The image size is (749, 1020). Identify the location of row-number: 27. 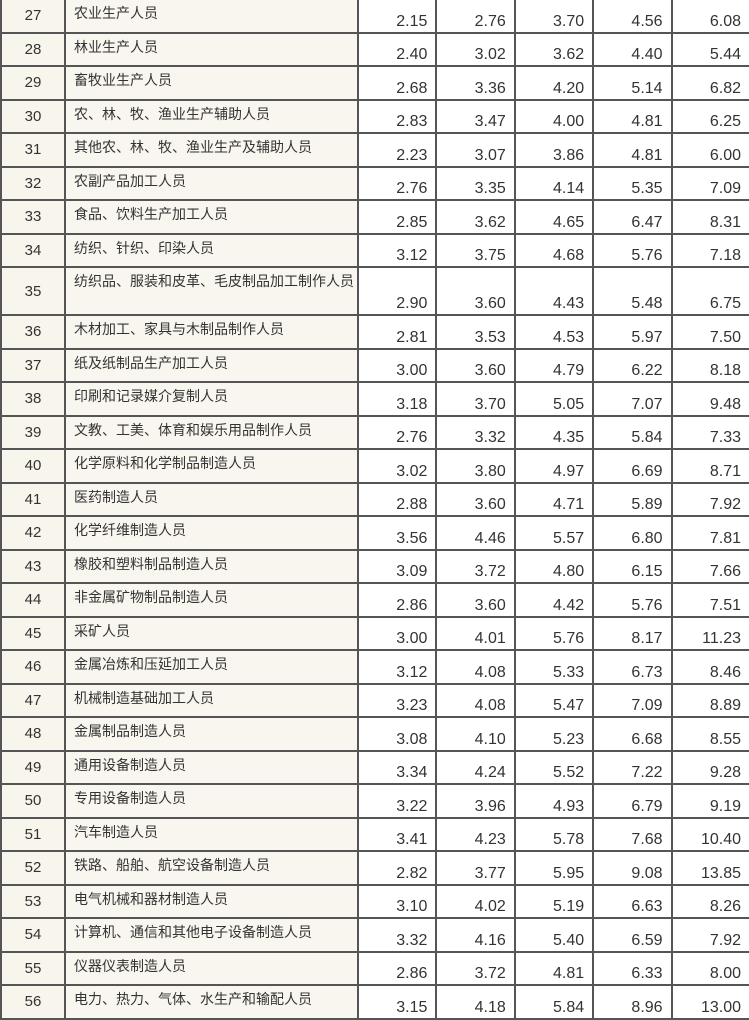
(33, 17).